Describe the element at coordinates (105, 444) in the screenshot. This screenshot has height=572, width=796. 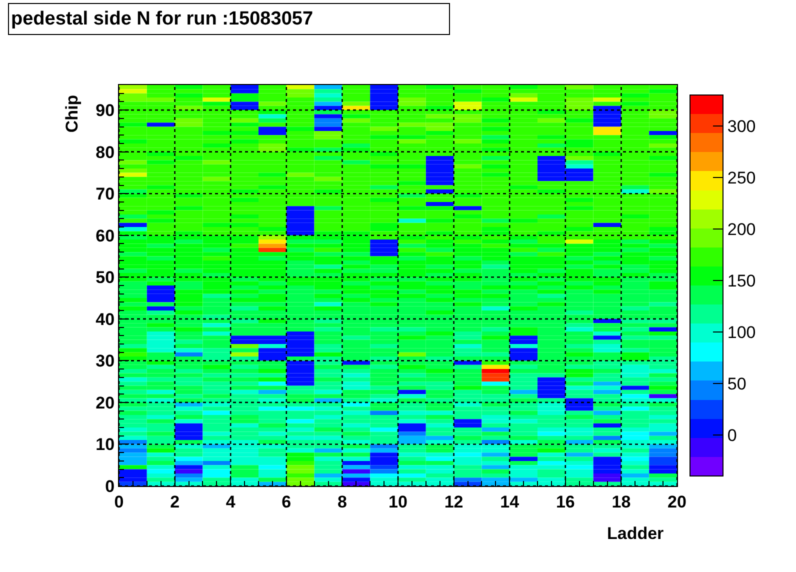
I see `y-tick-label: 10` at that location.